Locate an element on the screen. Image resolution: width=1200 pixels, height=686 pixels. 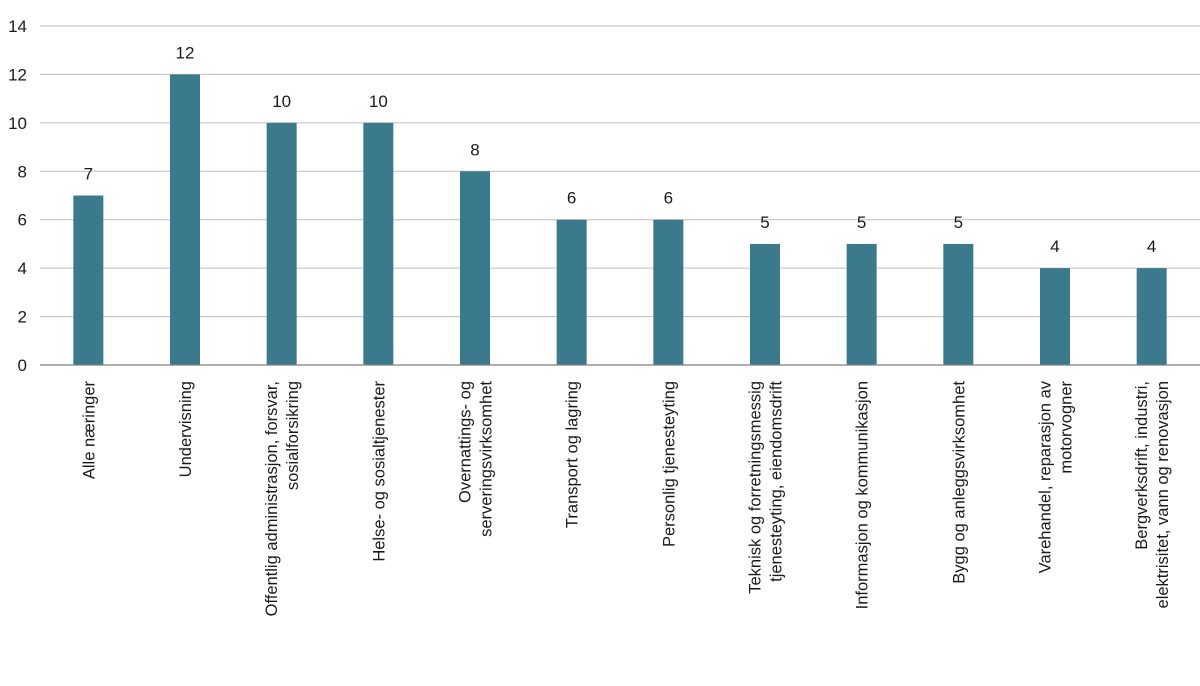
category-label: Varehandel, reparasjon av motorvogner is located at coordinates (1056, 476).